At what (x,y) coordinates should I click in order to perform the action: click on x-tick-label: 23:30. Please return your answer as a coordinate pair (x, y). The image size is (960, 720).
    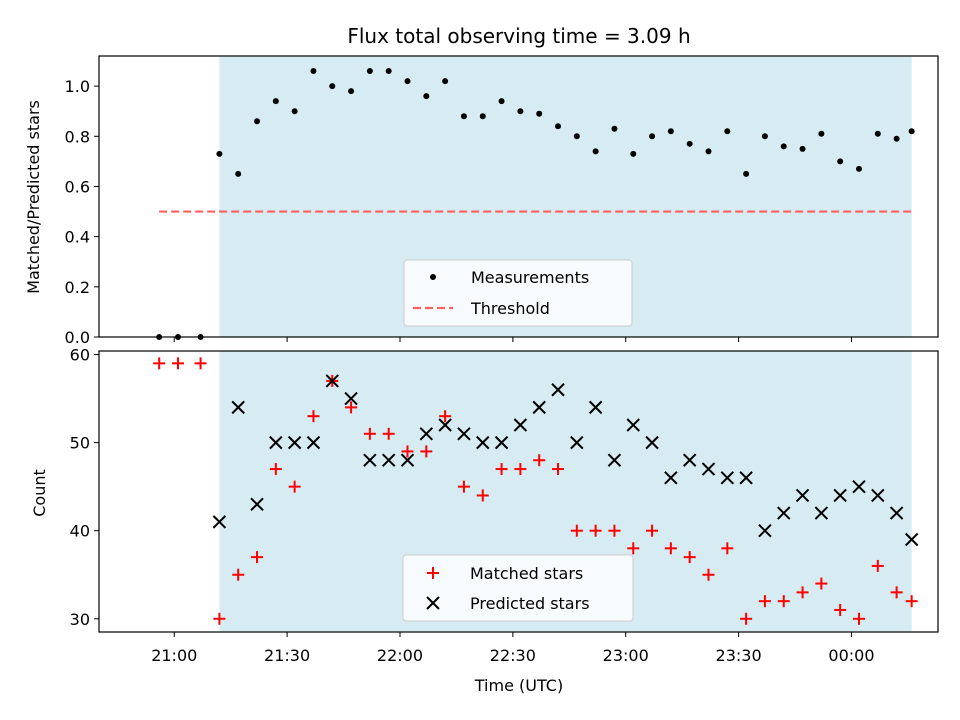
    Looking at the image, I should click on (739, 655).